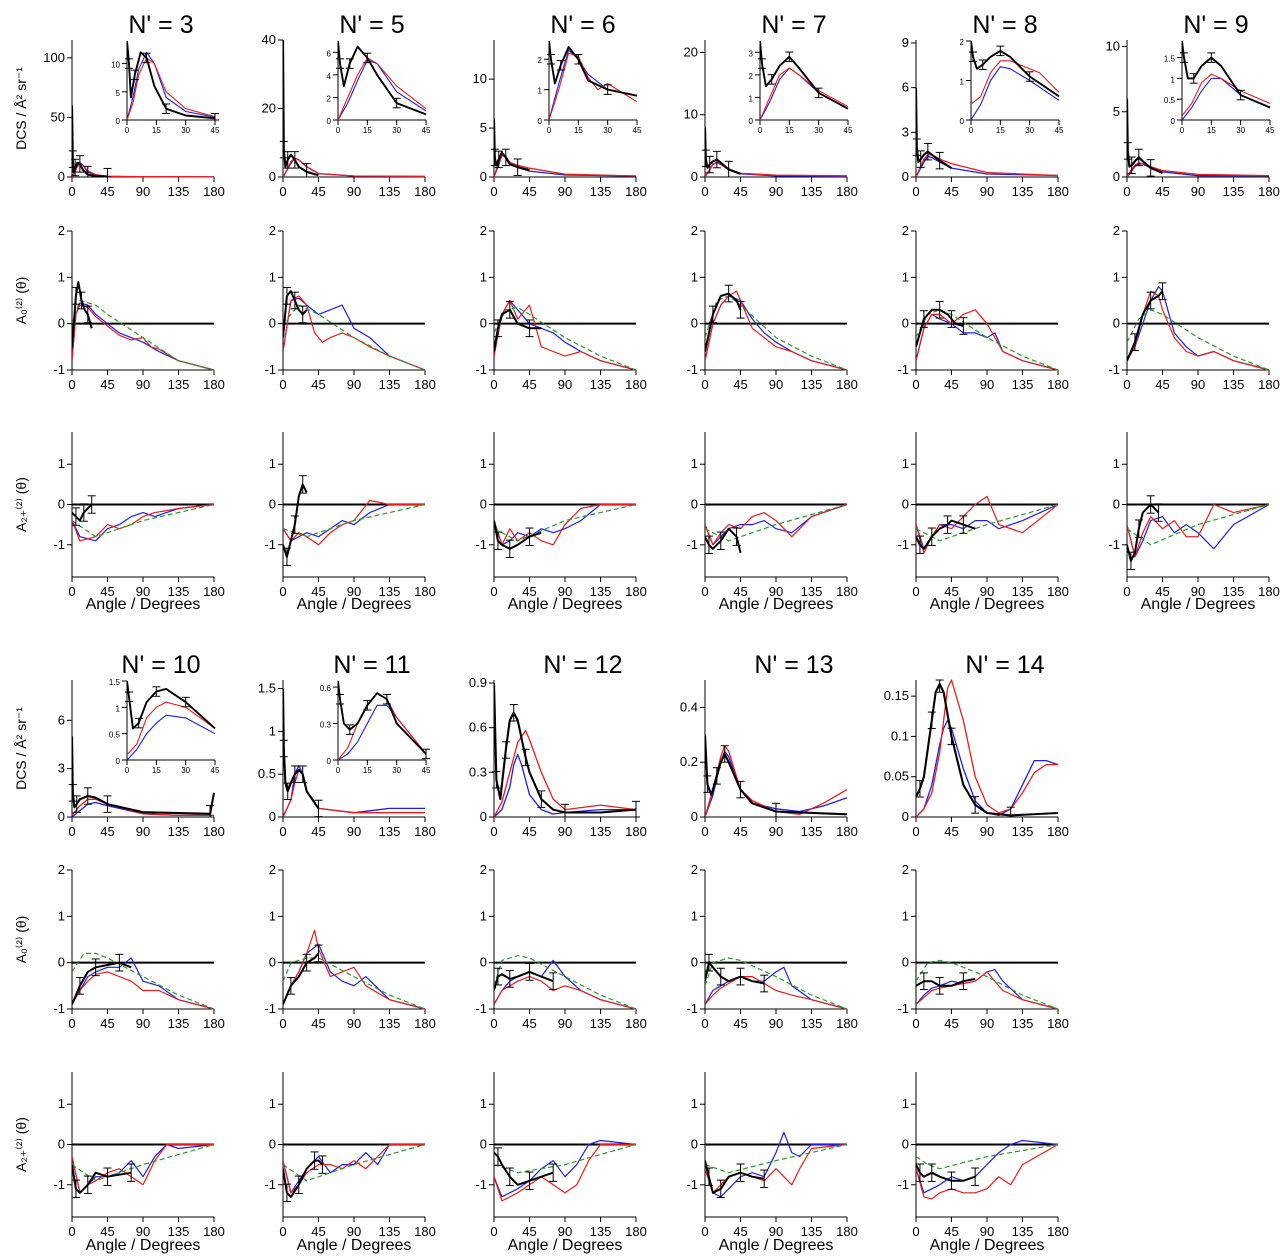 The height and width of the screenshot is (1260, 1280). Describe the element at coordinates (354, 969) in the screenshot. I see `chart-7-a0-series-red` at that location.